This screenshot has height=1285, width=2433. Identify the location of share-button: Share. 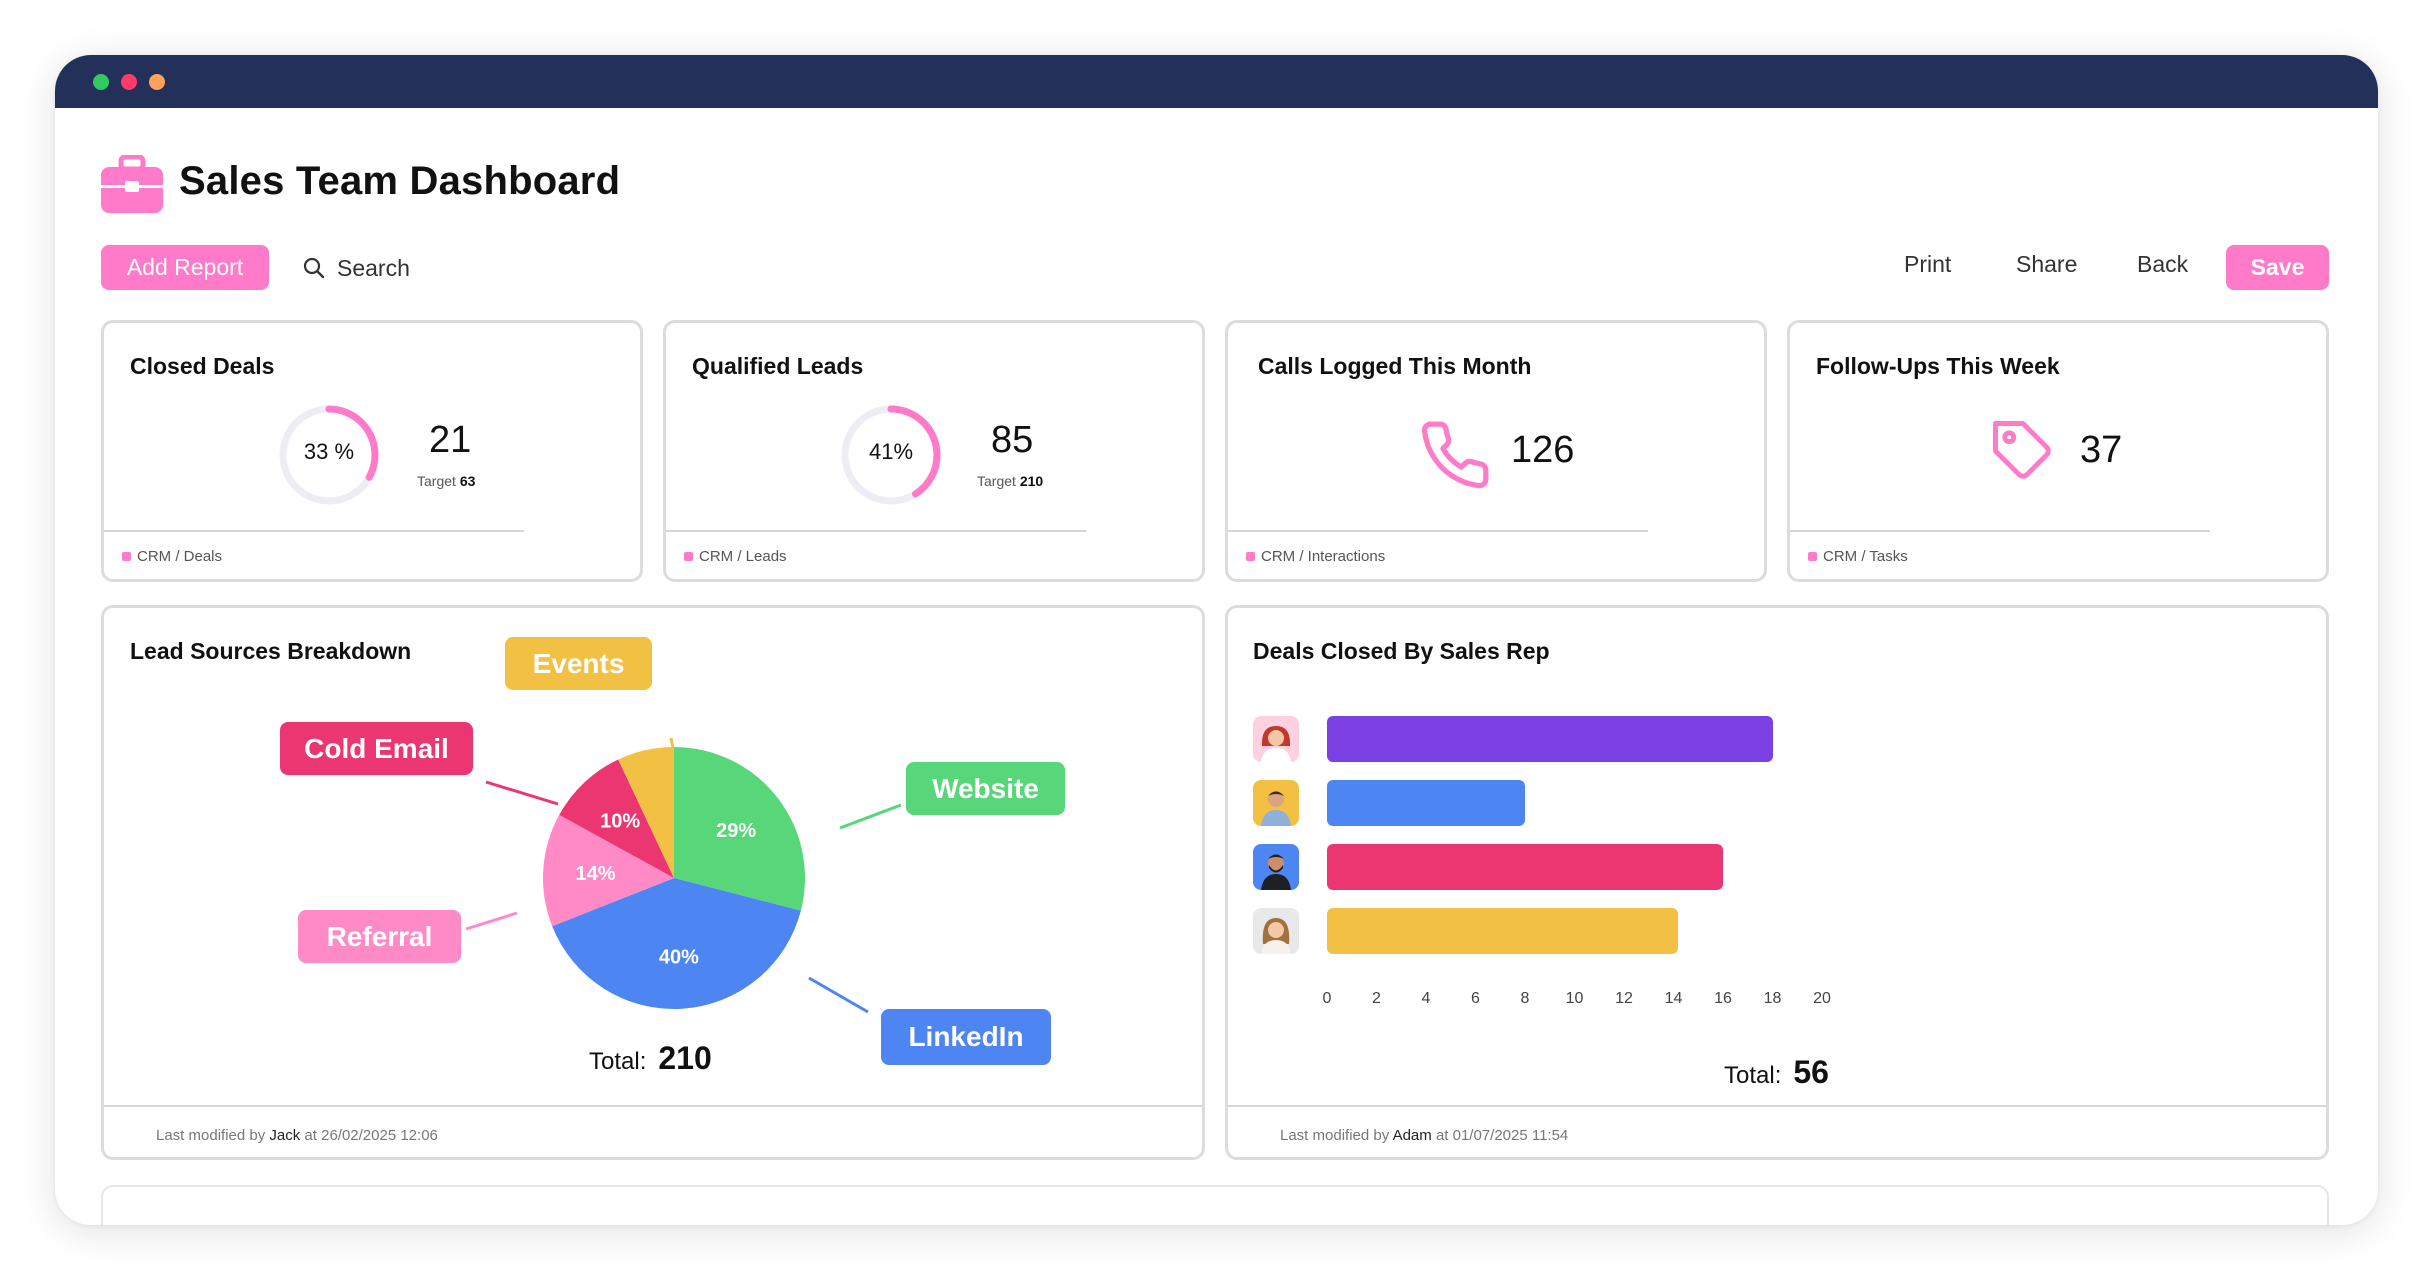
(2047, 264).